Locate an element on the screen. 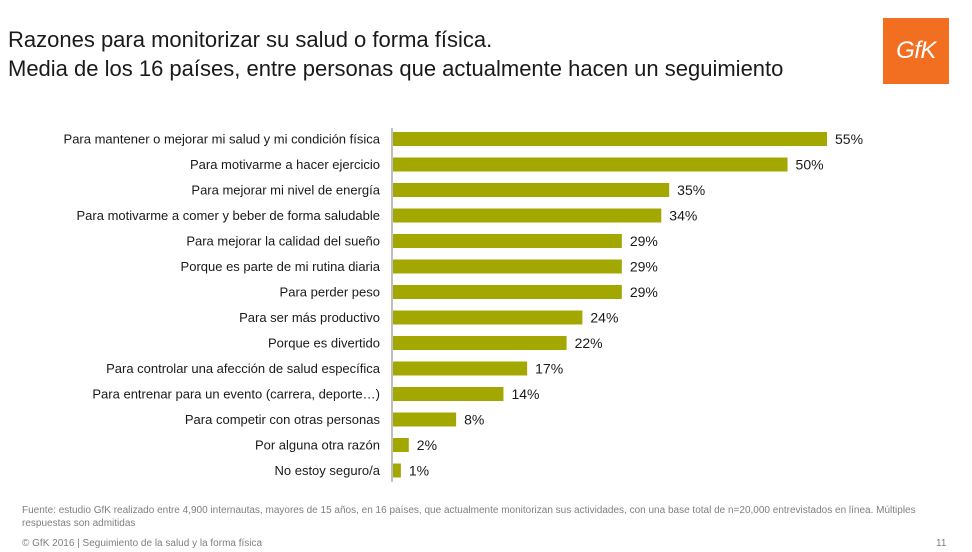 The image size is (972, 552). category-label: Para perder peso is located at coordinates (330, 292).